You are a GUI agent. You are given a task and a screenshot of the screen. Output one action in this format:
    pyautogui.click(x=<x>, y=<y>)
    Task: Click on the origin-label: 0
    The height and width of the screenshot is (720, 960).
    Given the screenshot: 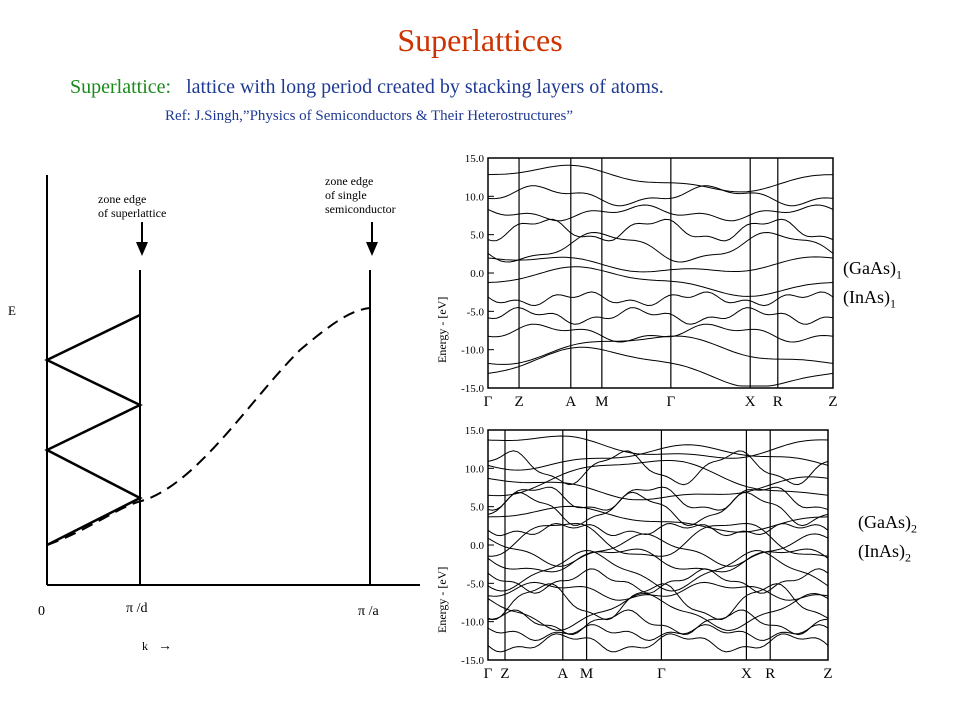 What is the action you would take?
    pyautogui.click(x=41, y=611)
    